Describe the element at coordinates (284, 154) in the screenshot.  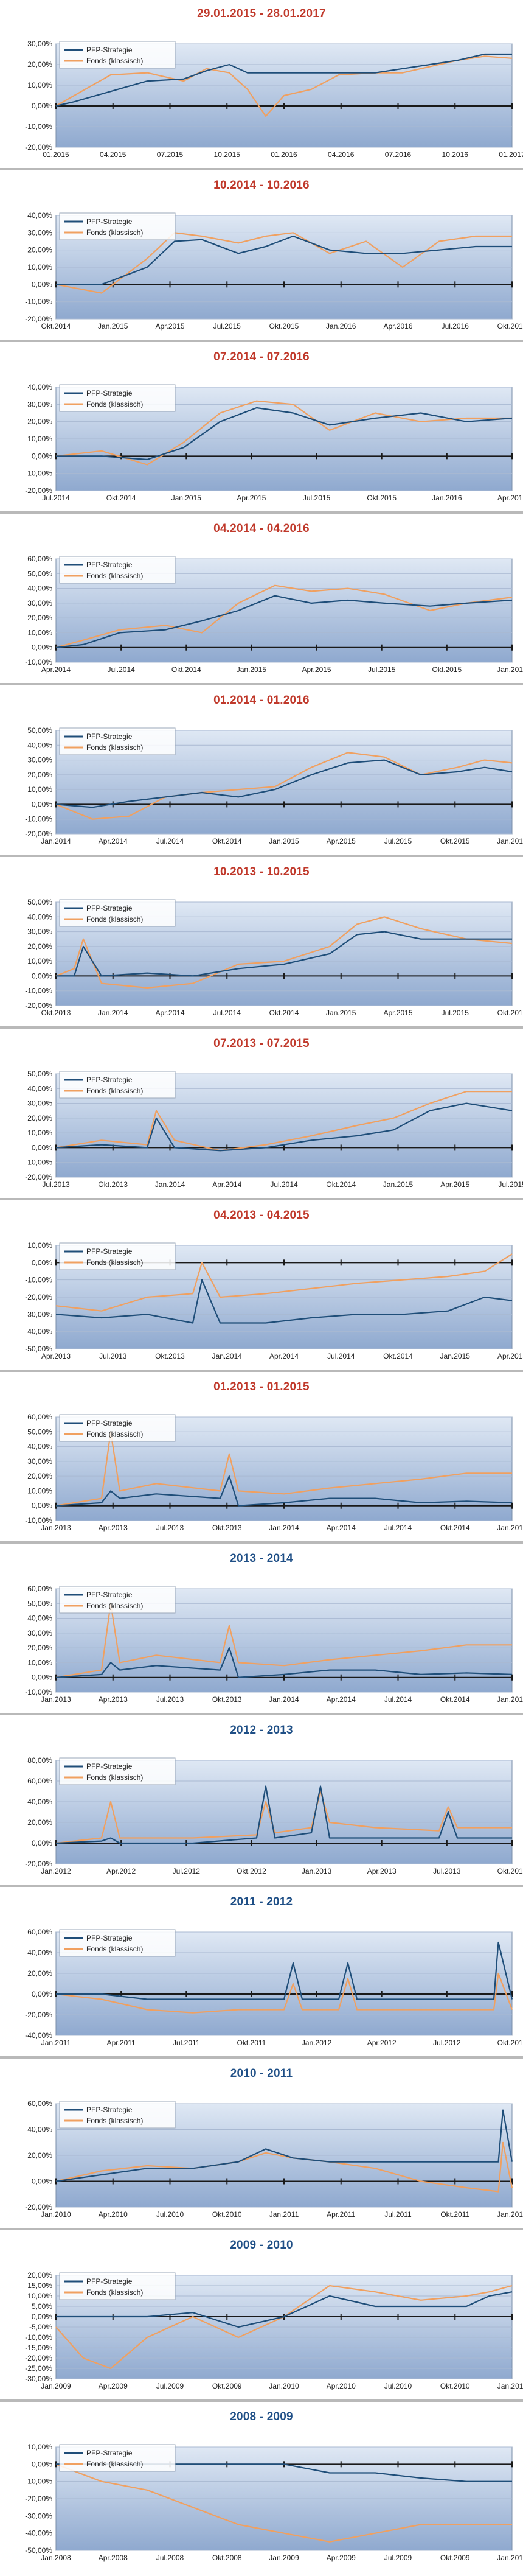
I see `x-tick-label: 01.2016` at that location.